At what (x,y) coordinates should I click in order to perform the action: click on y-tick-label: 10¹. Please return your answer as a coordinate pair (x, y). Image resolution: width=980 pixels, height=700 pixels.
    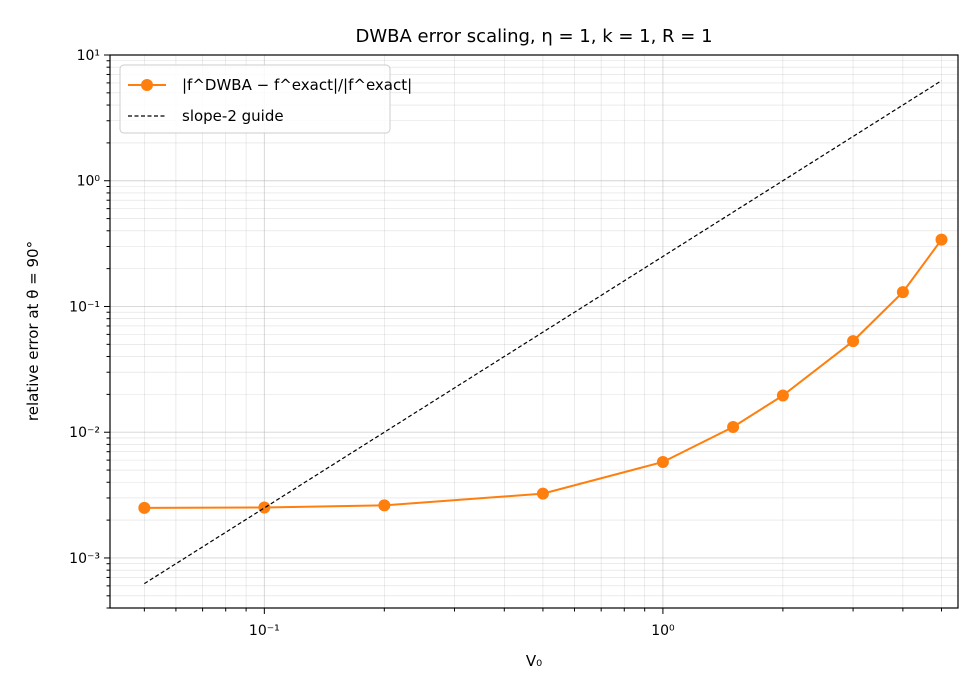
    Looking at the image, I should click on (88, 56).